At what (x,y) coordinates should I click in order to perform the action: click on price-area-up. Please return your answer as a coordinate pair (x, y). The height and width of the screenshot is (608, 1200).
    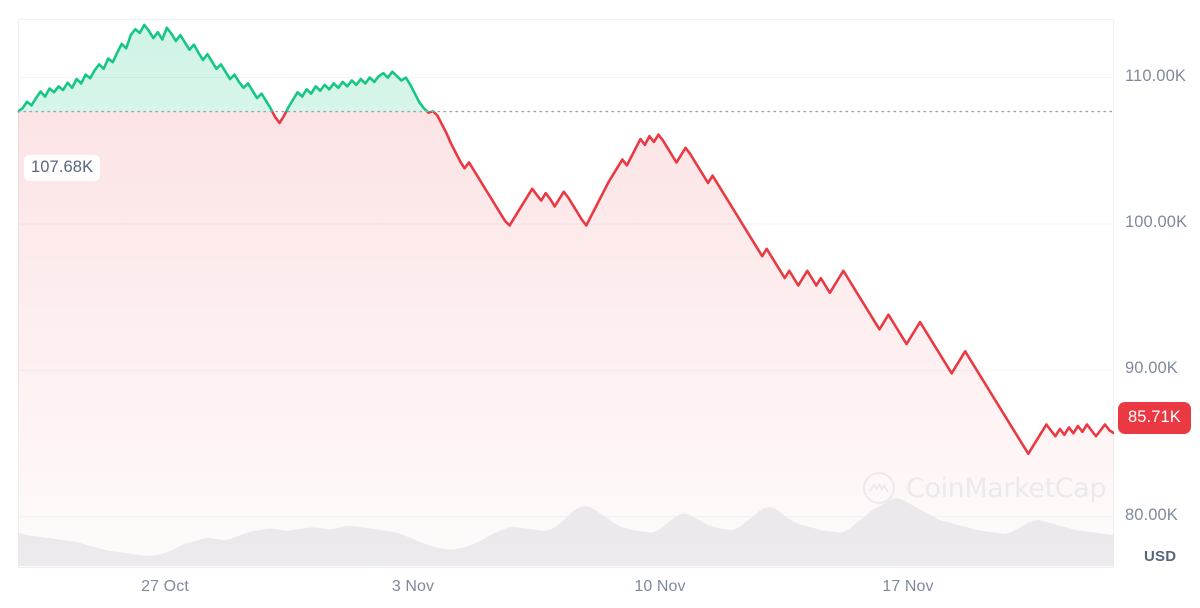
    Looking at the image, I should click on (566, 68).